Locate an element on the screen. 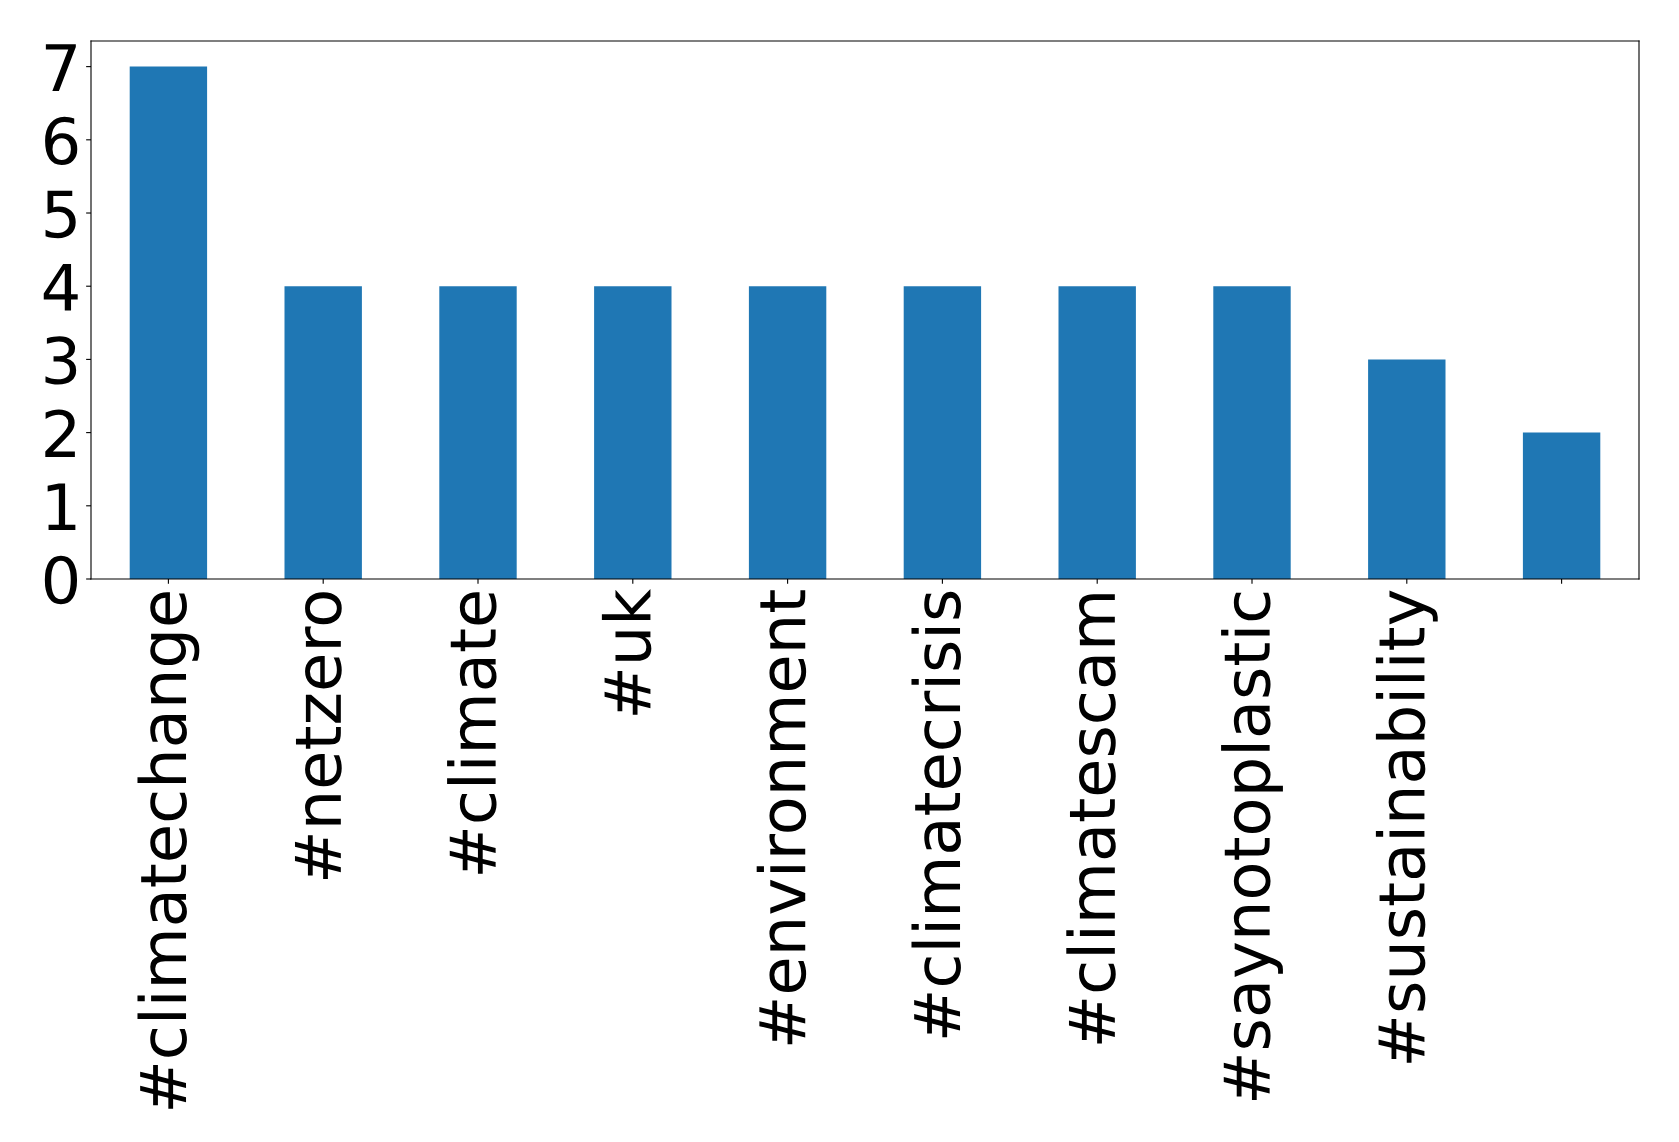  y-tick-label: 7 is located at coordinates (60, 67).